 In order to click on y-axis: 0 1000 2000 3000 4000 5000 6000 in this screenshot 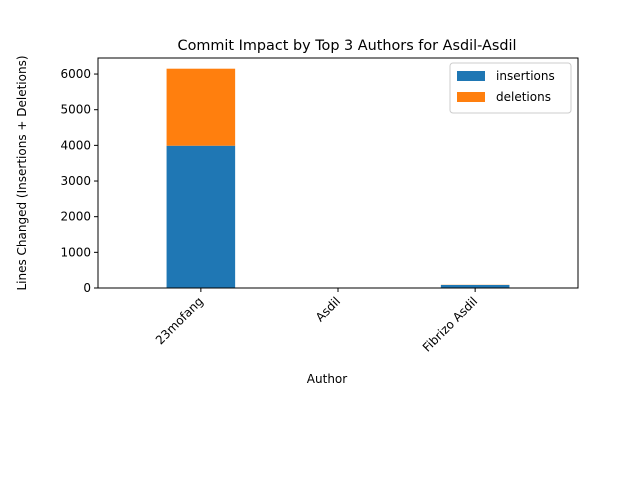, I will do `click(79, 181)`.